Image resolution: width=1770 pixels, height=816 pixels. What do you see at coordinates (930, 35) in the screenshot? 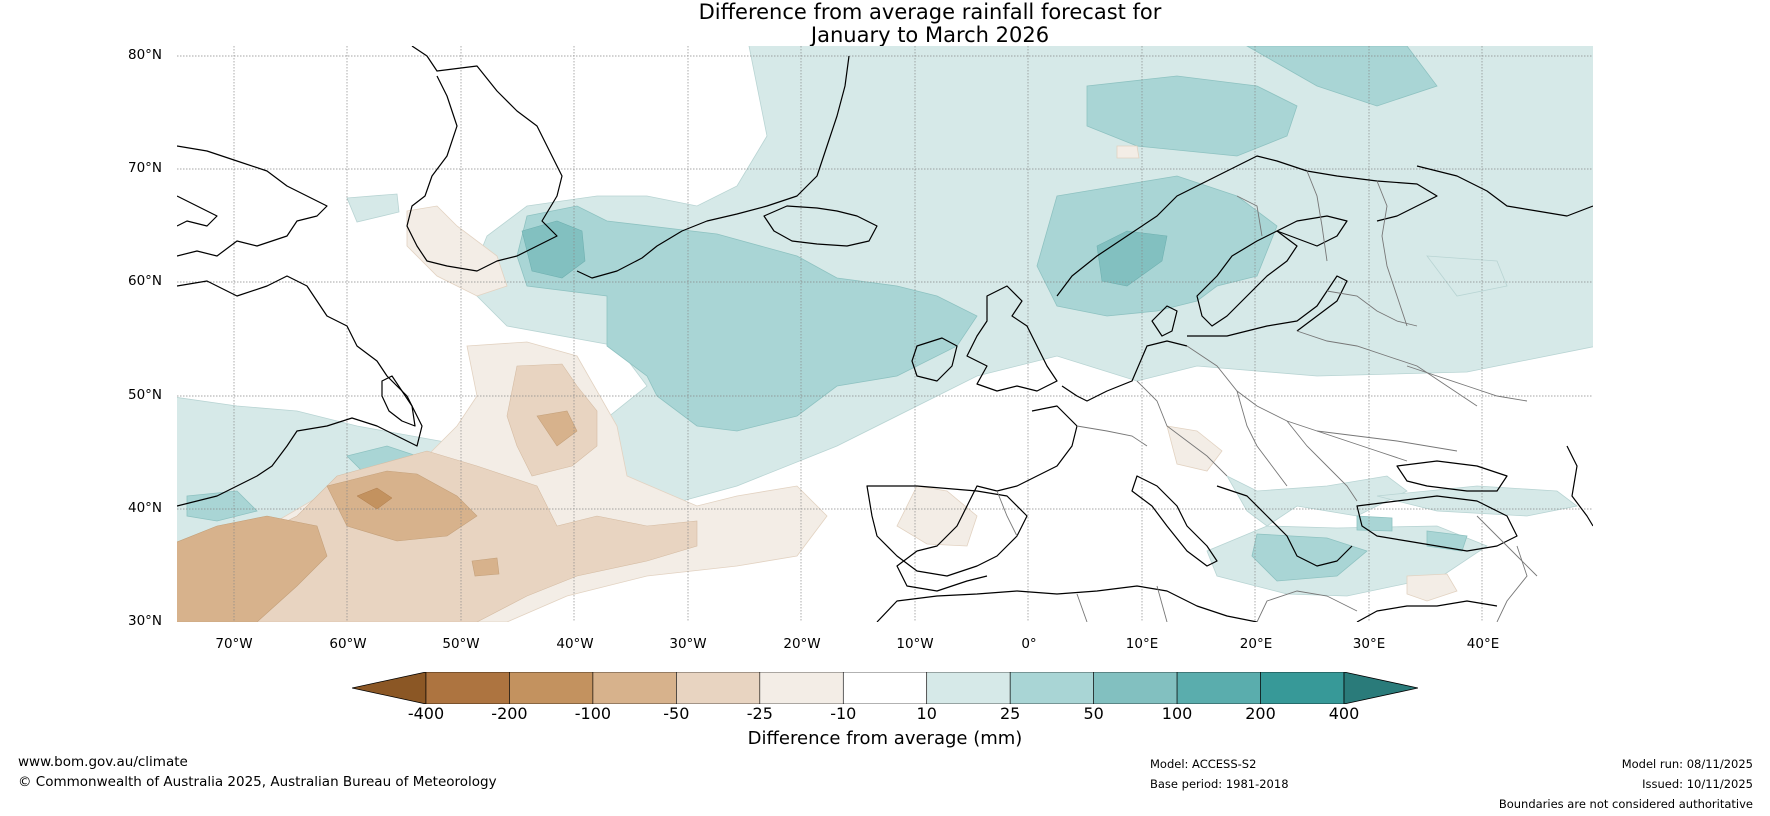
I see `chart-title-line2: January to March 2026` at bounding box center [930, 35].